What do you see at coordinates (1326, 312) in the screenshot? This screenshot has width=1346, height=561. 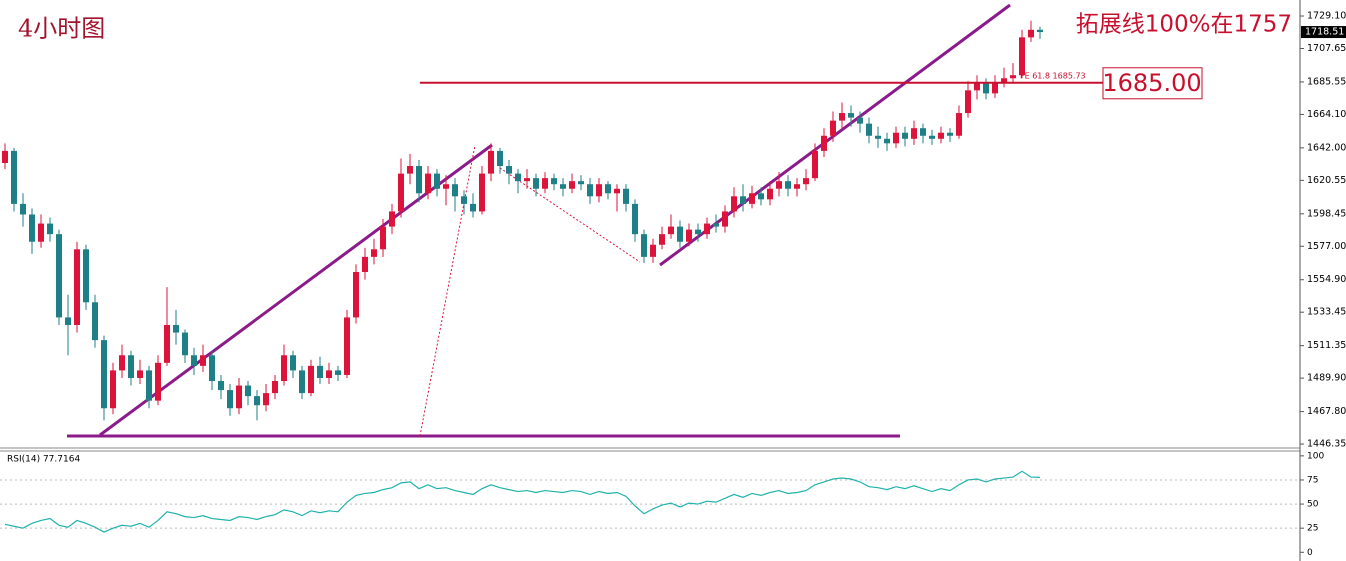 I see `y-tick-label: 1533.45` at bounding box center [1326, 312].